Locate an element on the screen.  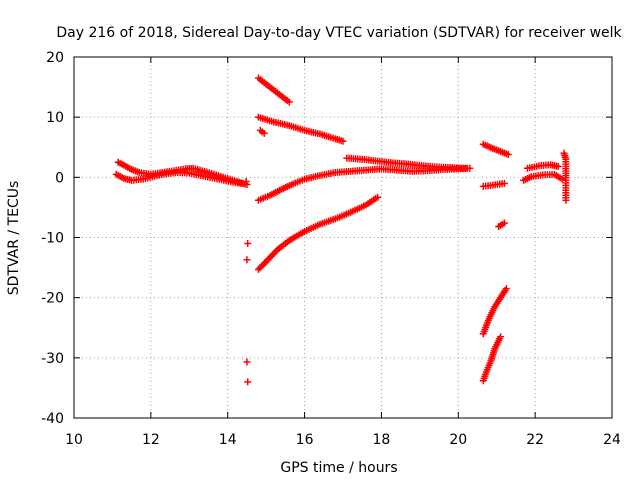
x-tick-label: 16 is located at coordinates (305, 440).